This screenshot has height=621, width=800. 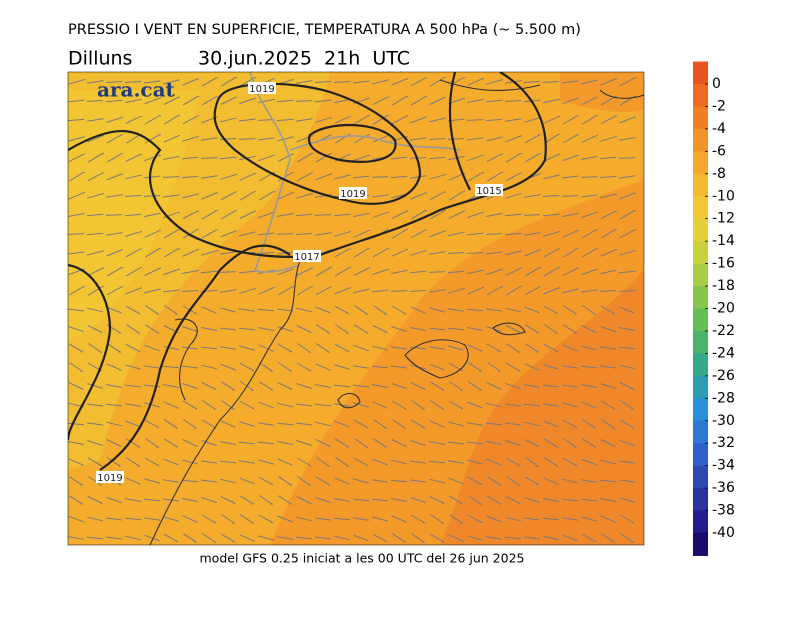 I want to click on island, so click(x=509, y=329).